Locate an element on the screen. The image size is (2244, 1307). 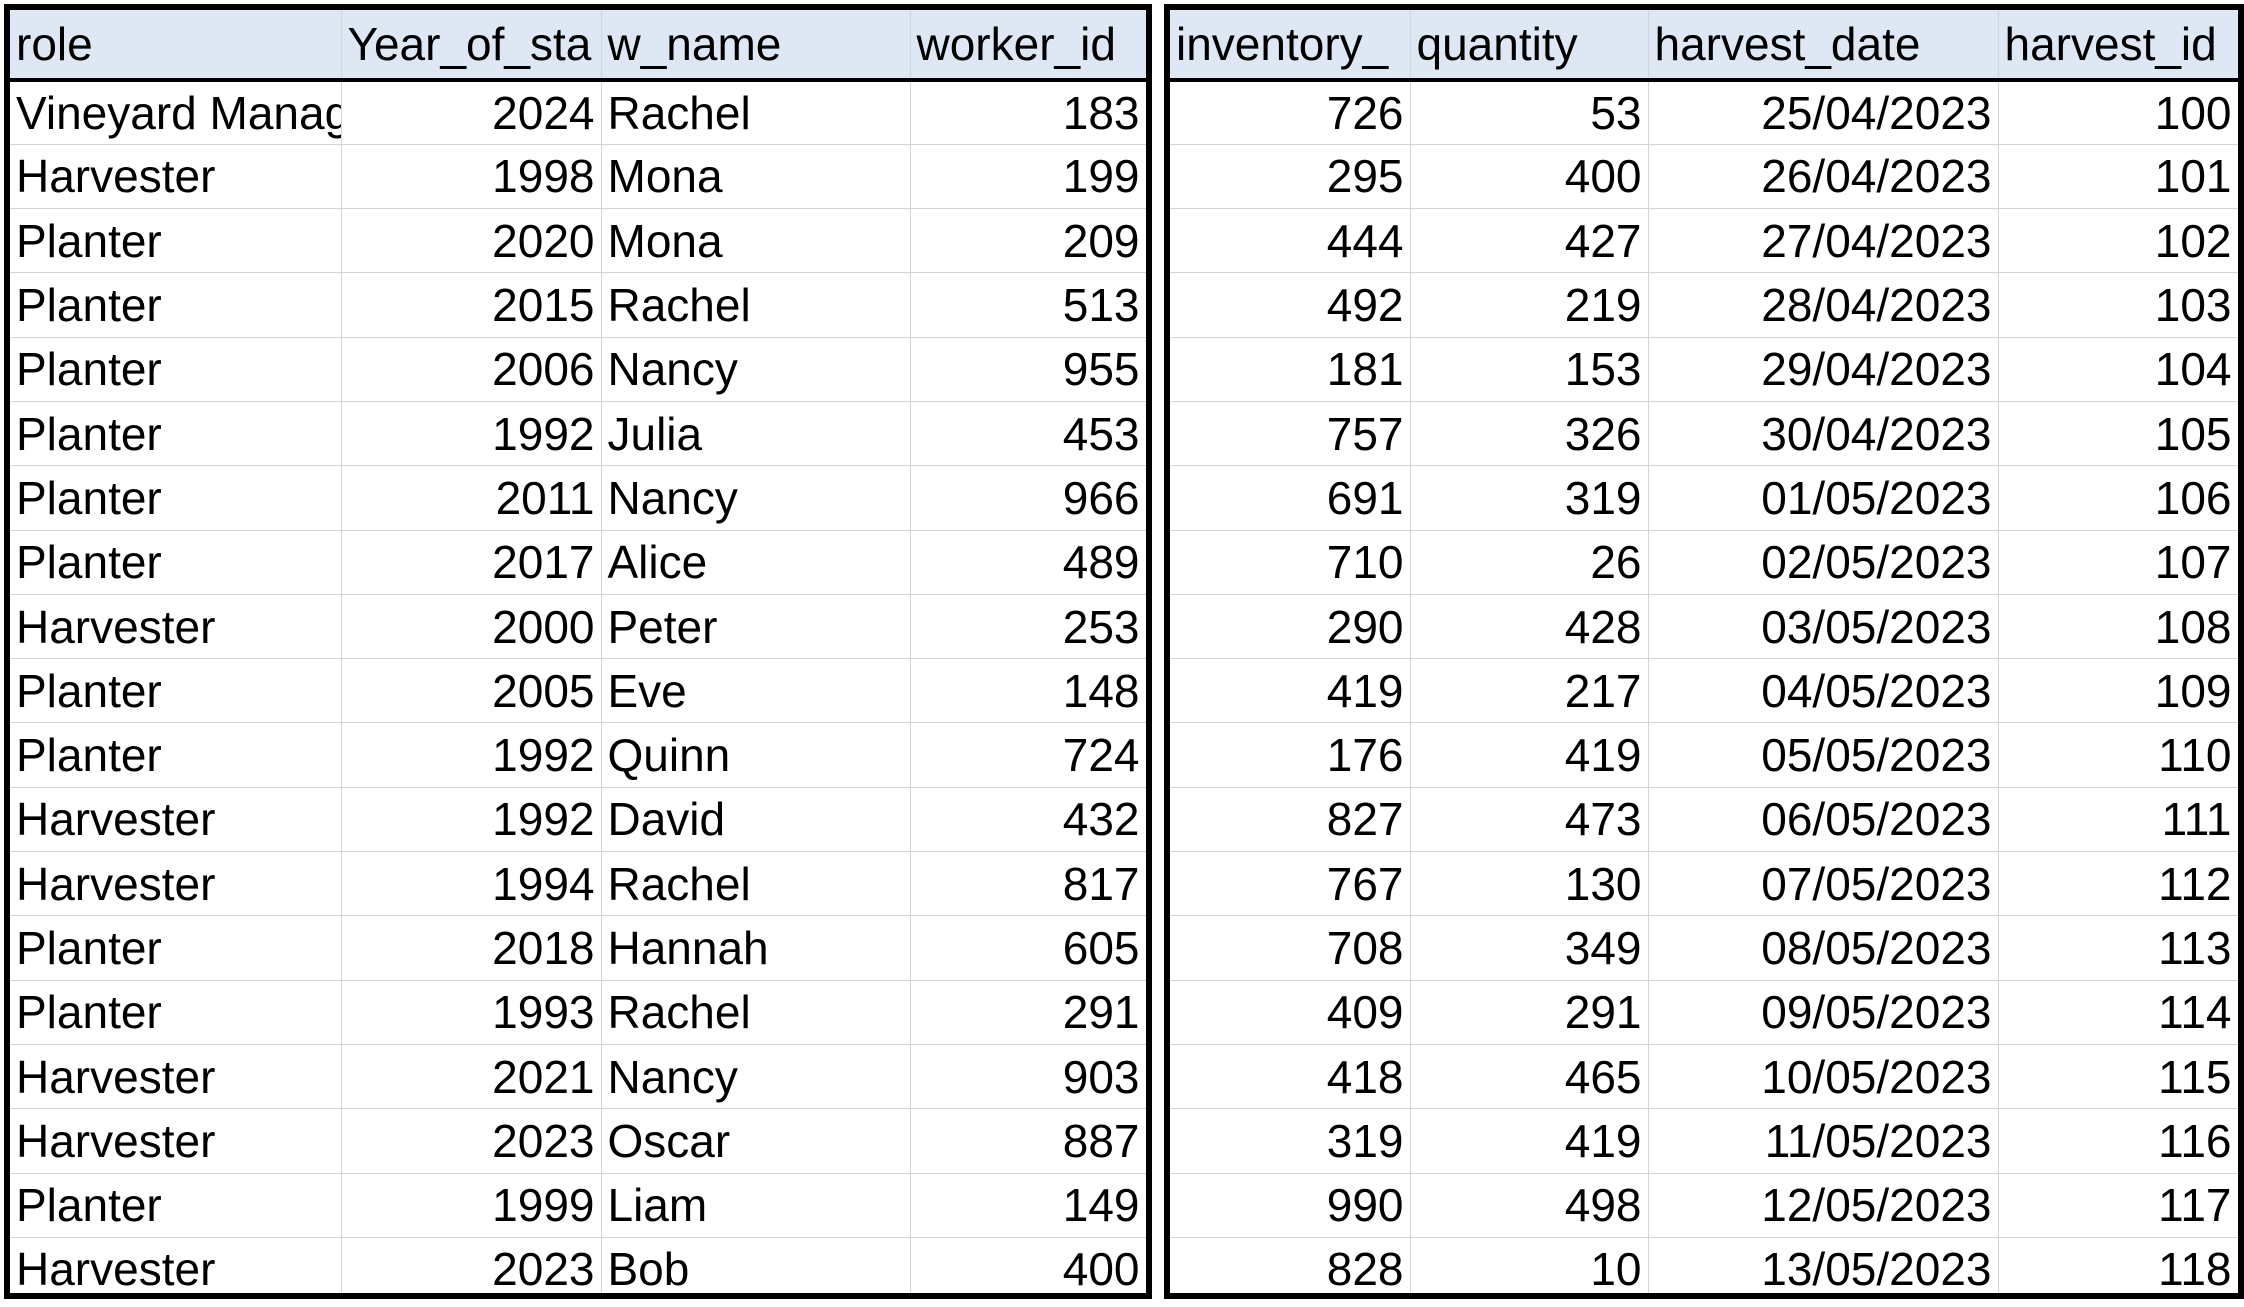
table-cell: 887 is located at coordinates (1028, 1141).